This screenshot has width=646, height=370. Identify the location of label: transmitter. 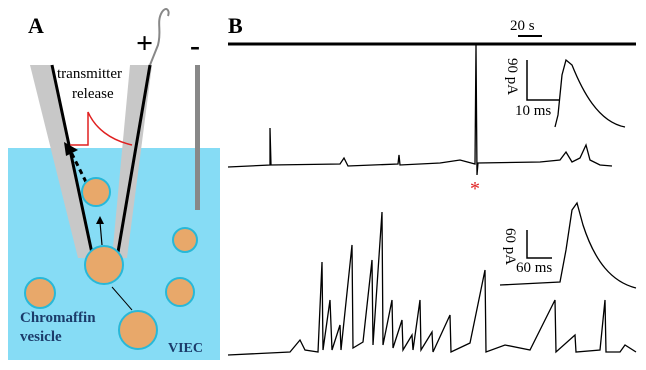
(89, 74).